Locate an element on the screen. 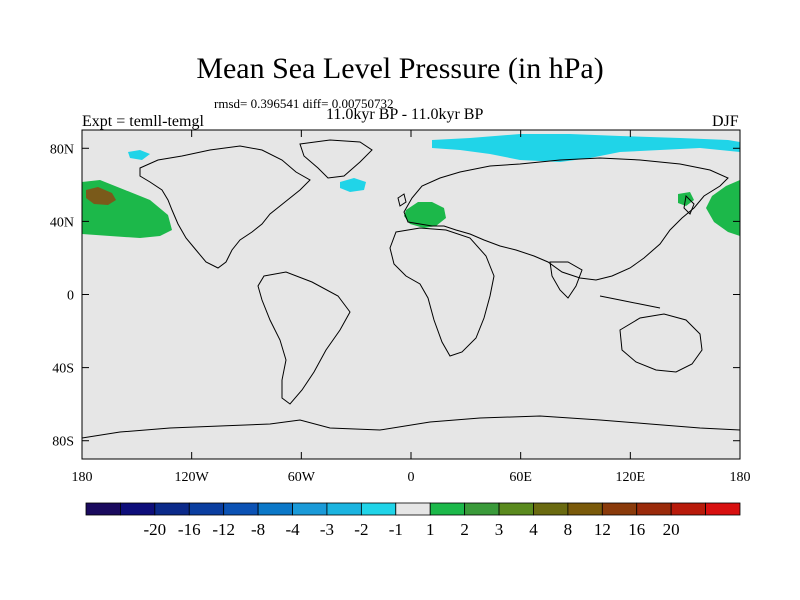 This screenshot has height=600, width=800. lon-label: 120E is located at coordinates (631, 477).